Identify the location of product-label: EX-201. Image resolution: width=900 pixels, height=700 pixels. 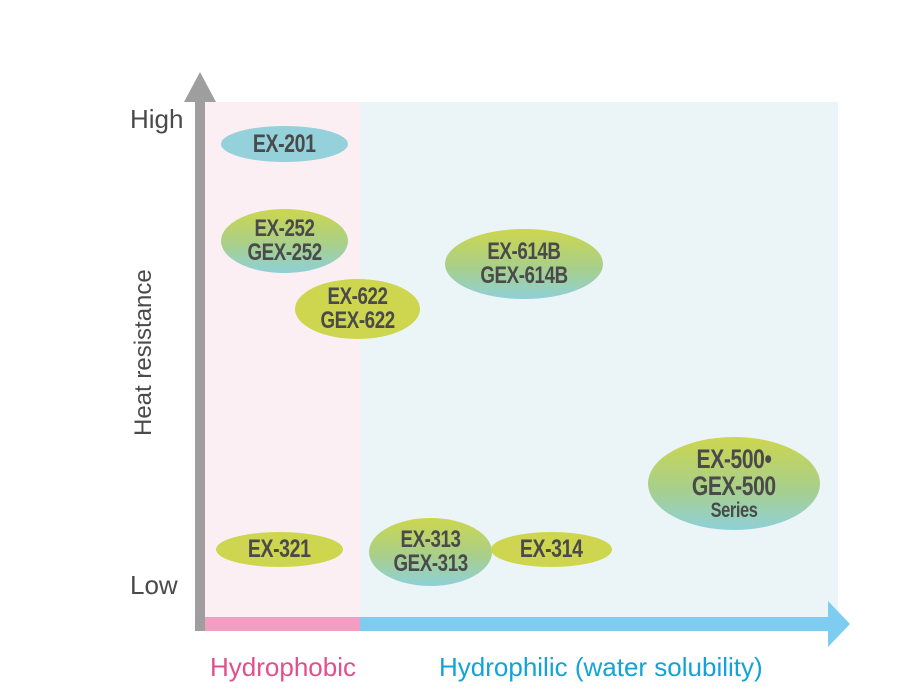
(284, 143).